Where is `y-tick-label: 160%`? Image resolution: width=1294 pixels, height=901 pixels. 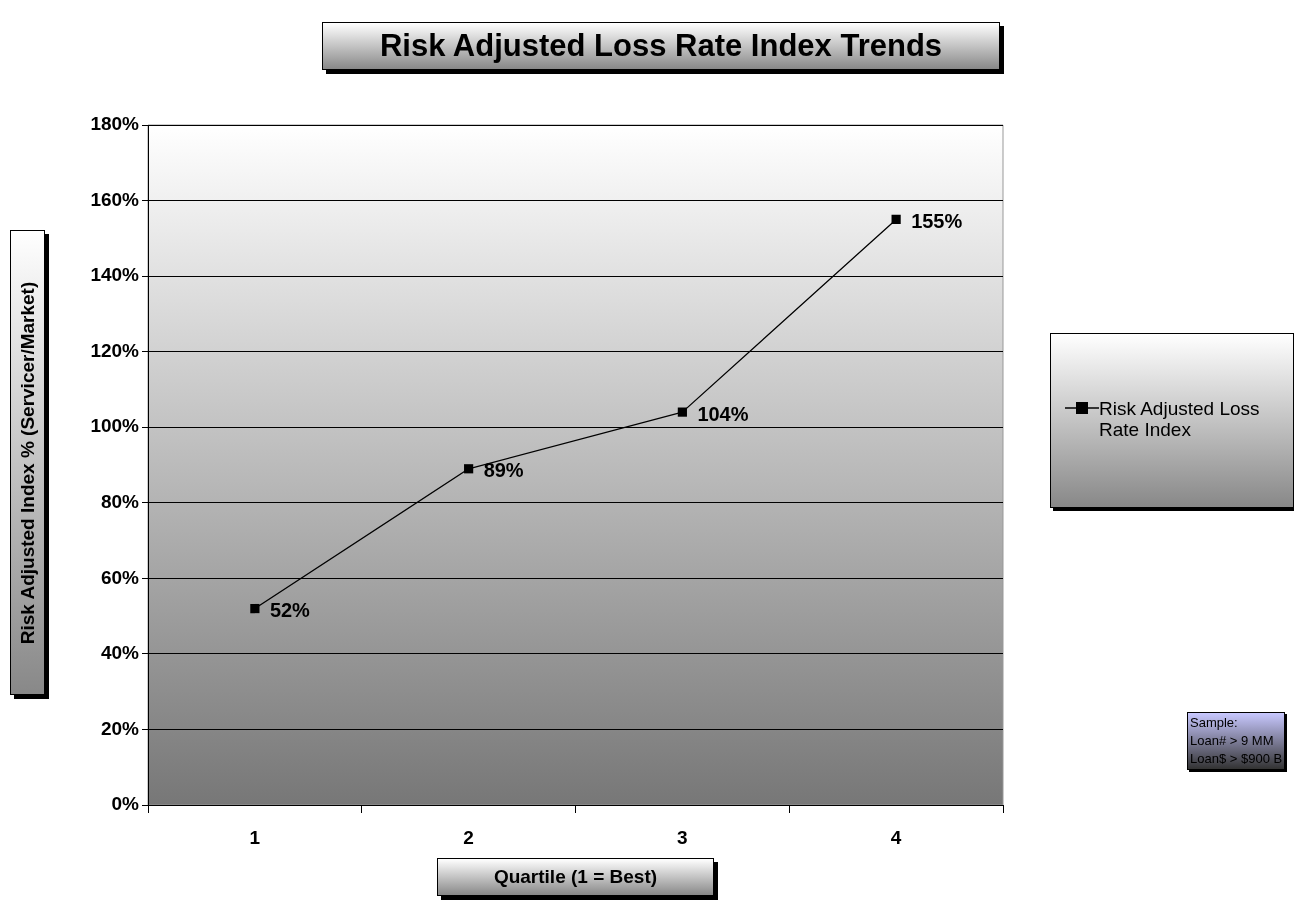
y-tick-label: 160% is located at coordinates (115, 199).